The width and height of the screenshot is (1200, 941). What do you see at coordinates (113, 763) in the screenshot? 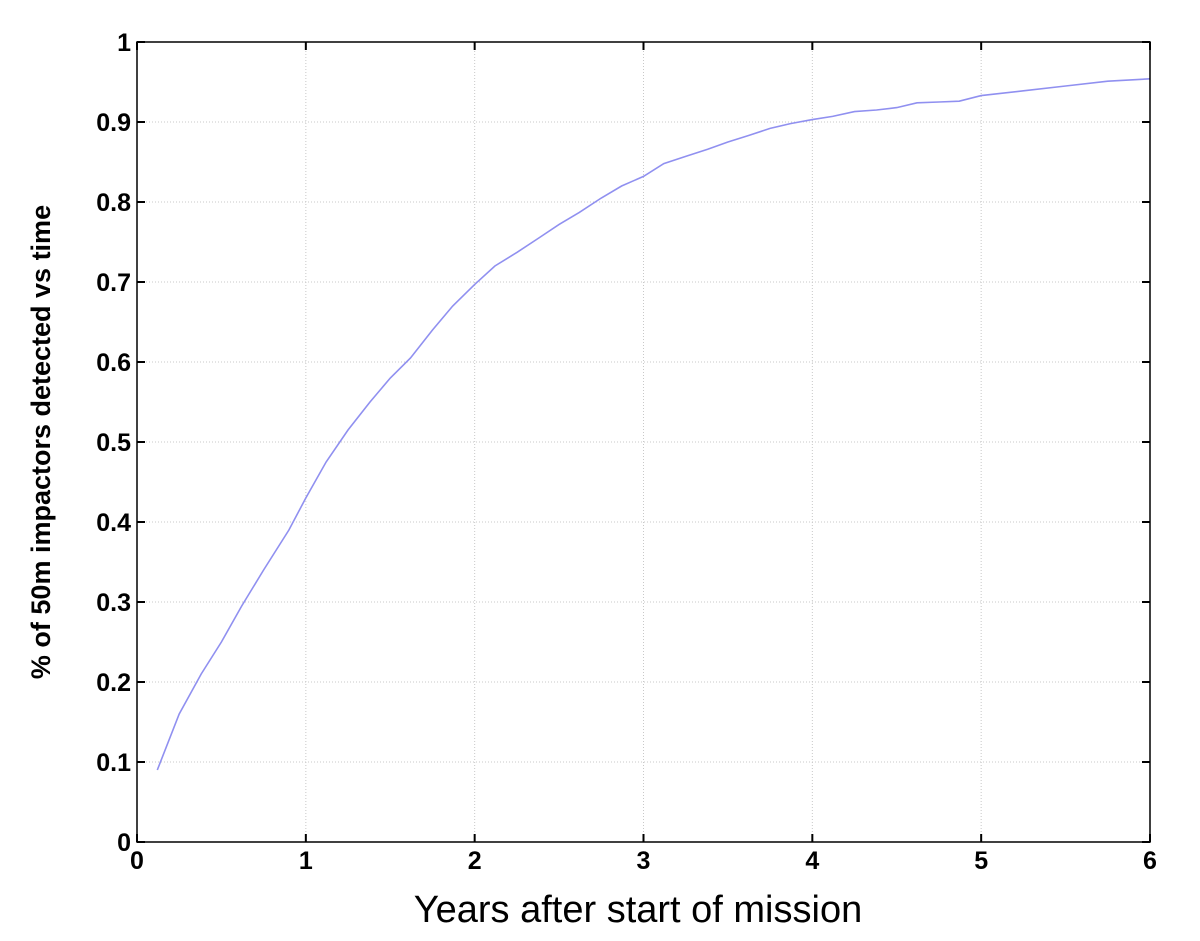
I see `y-tick-label: 0.1` at bounding box center [113, 763].